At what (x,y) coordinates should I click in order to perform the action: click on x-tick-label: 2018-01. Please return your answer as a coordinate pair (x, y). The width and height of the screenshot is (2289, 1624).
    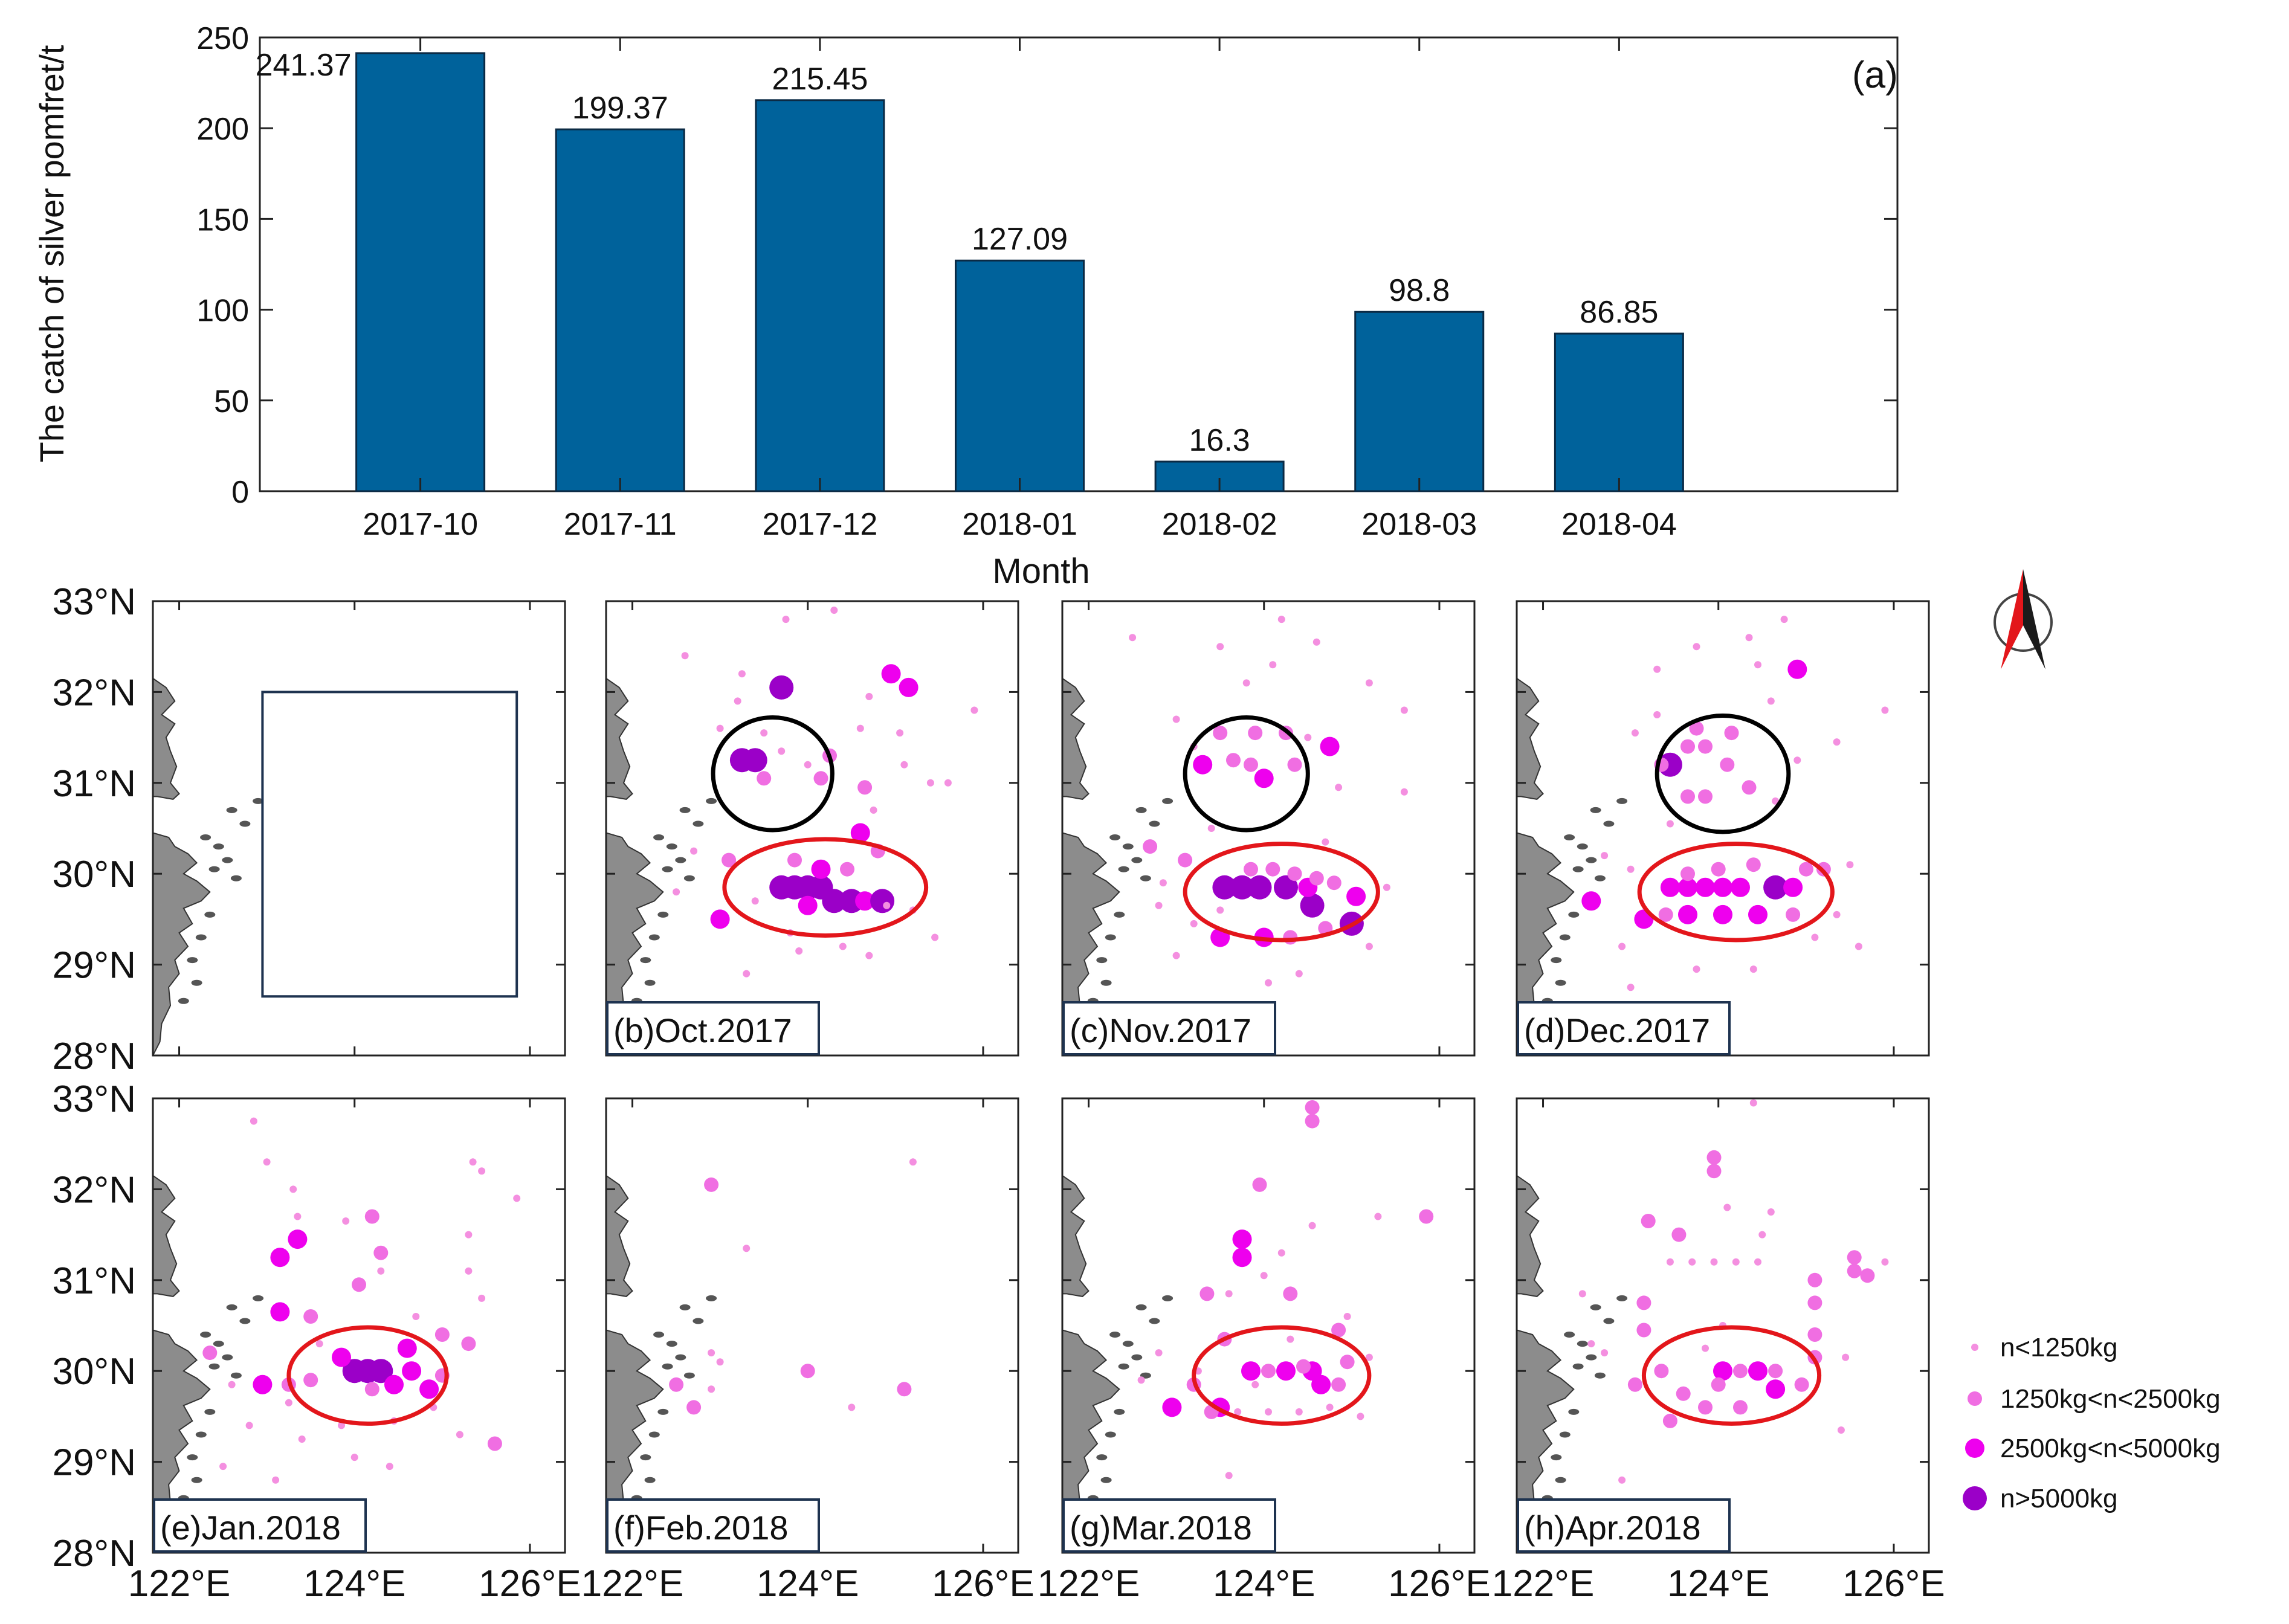
    Looking at the image, I should click on (1019, 524).